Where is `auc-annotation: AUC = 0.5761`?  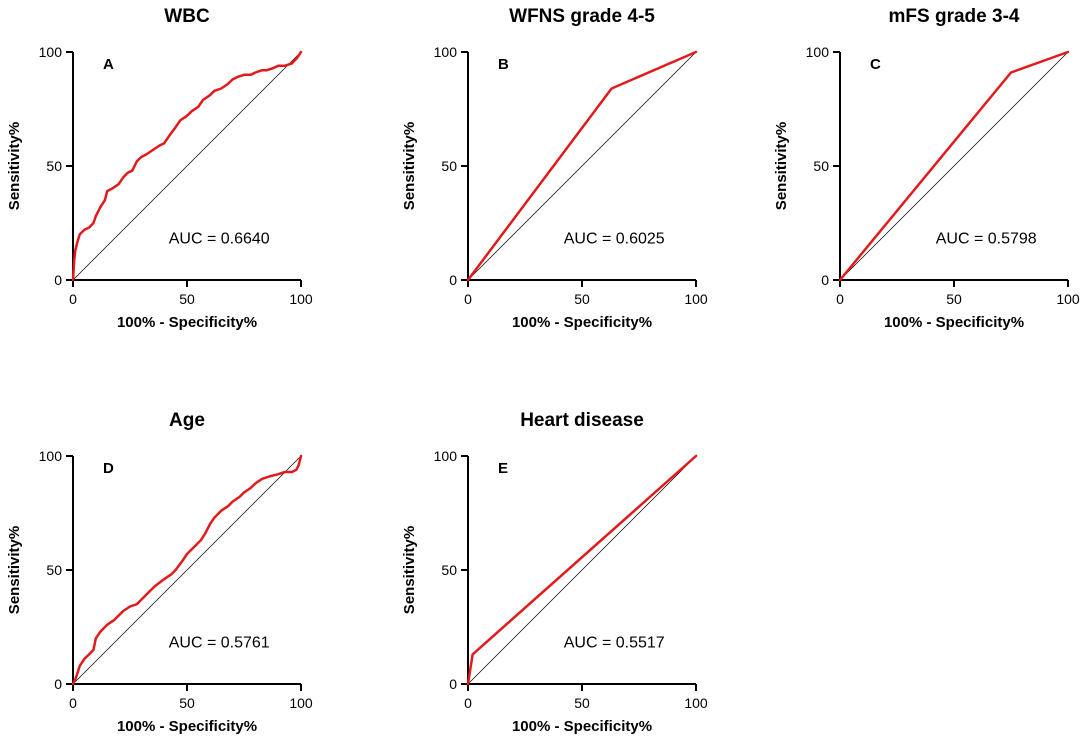
auc-annotation: AUC = 0.5761 is located at coordinates (219, 643).